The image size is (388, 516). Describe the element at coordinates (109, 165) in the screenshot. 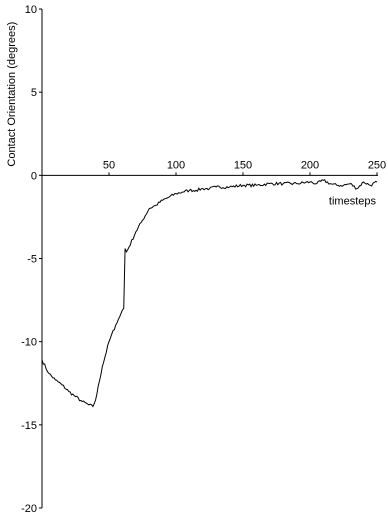

I see `x-tick-label: 50` at that location.